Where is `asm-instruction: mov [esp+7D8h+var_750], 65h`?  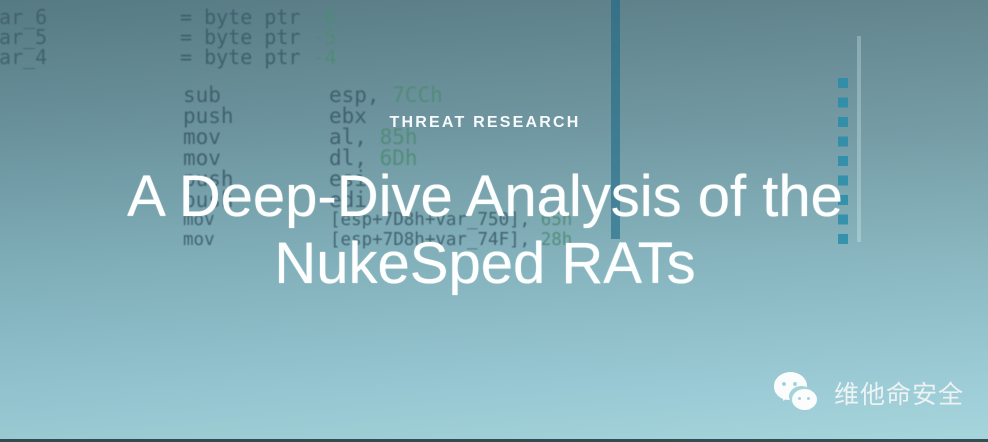 asm-instruction: mov [esp+7D8h+var_750], 65h is located at coordinates (377, 220).